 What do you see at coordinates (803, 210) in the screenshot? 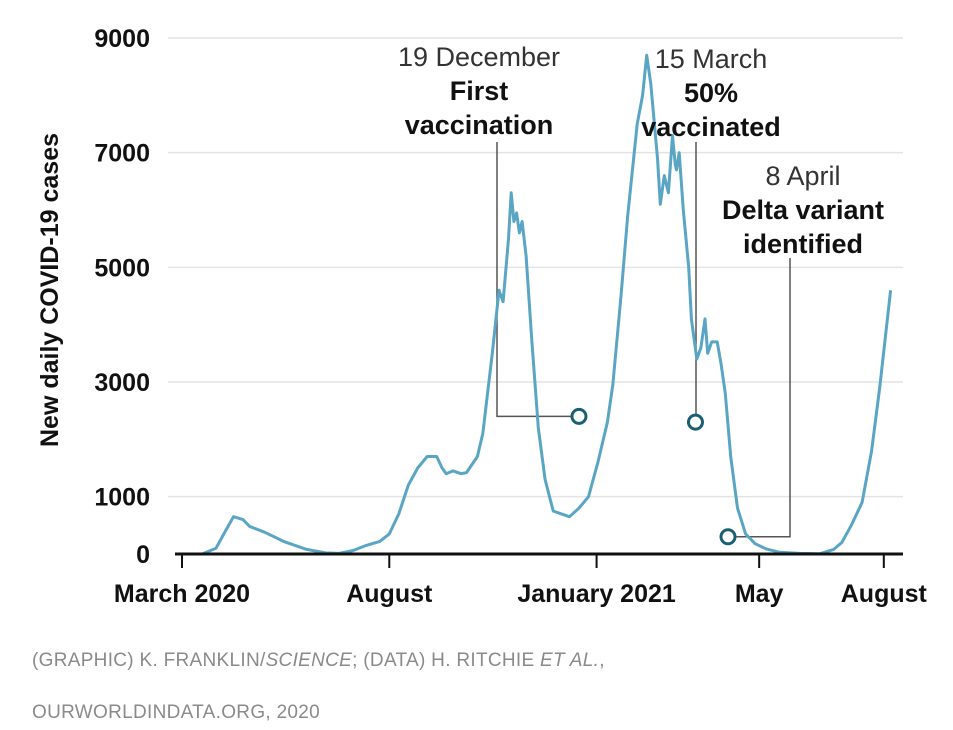
I see `annotation-event-2-0: Delta variant` at bounding box center [803, 210].